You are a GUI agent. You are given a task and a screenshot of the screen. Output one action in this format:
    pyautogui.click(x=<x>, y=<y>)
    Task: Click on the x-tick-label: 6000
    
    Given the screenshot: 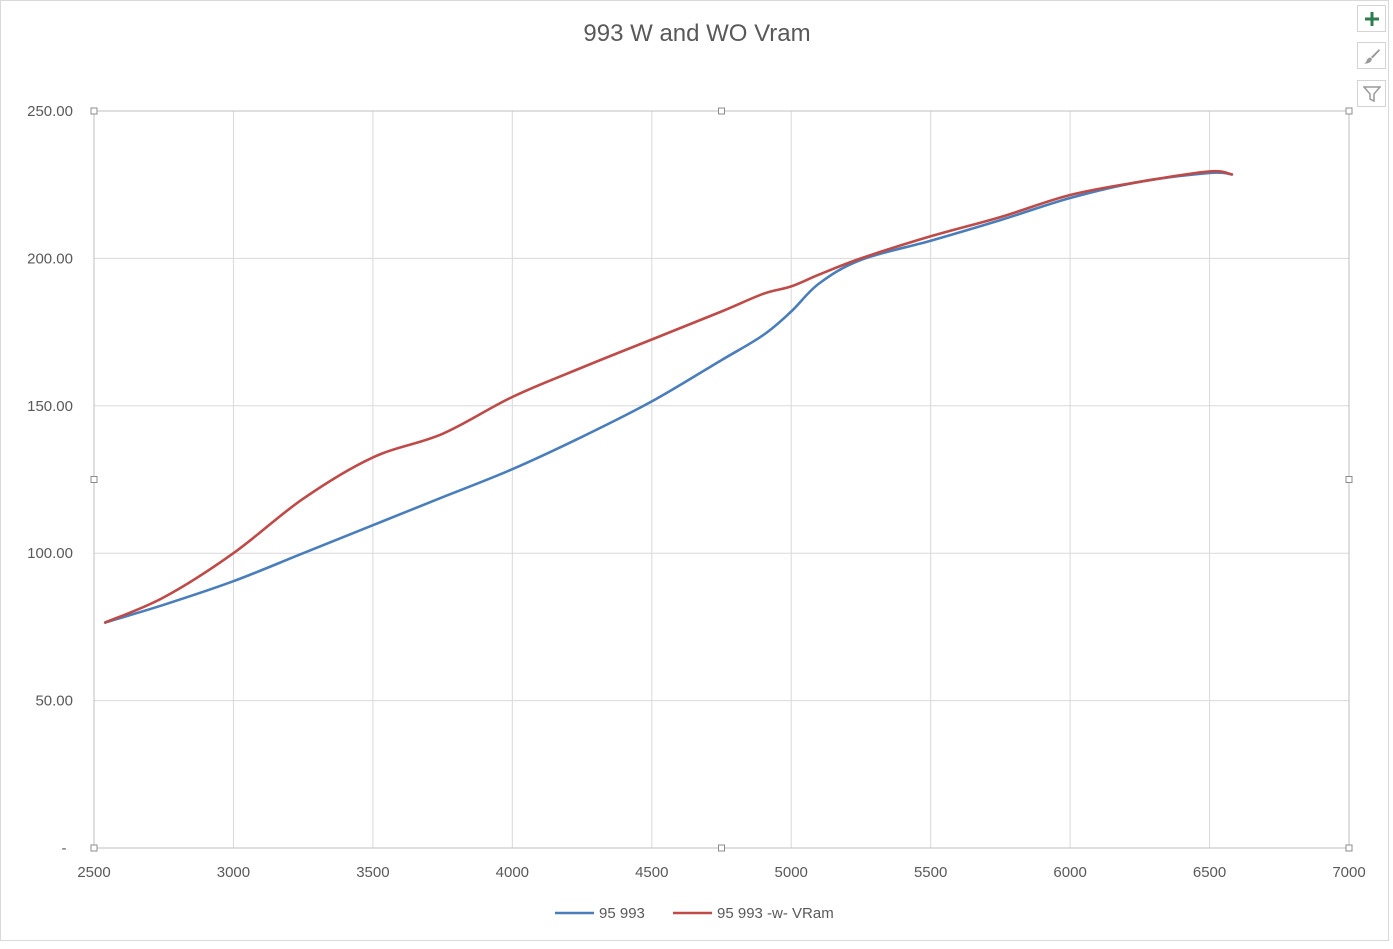 What is the action you would take?
    pyautogui.click(x=1069, y=872)
    